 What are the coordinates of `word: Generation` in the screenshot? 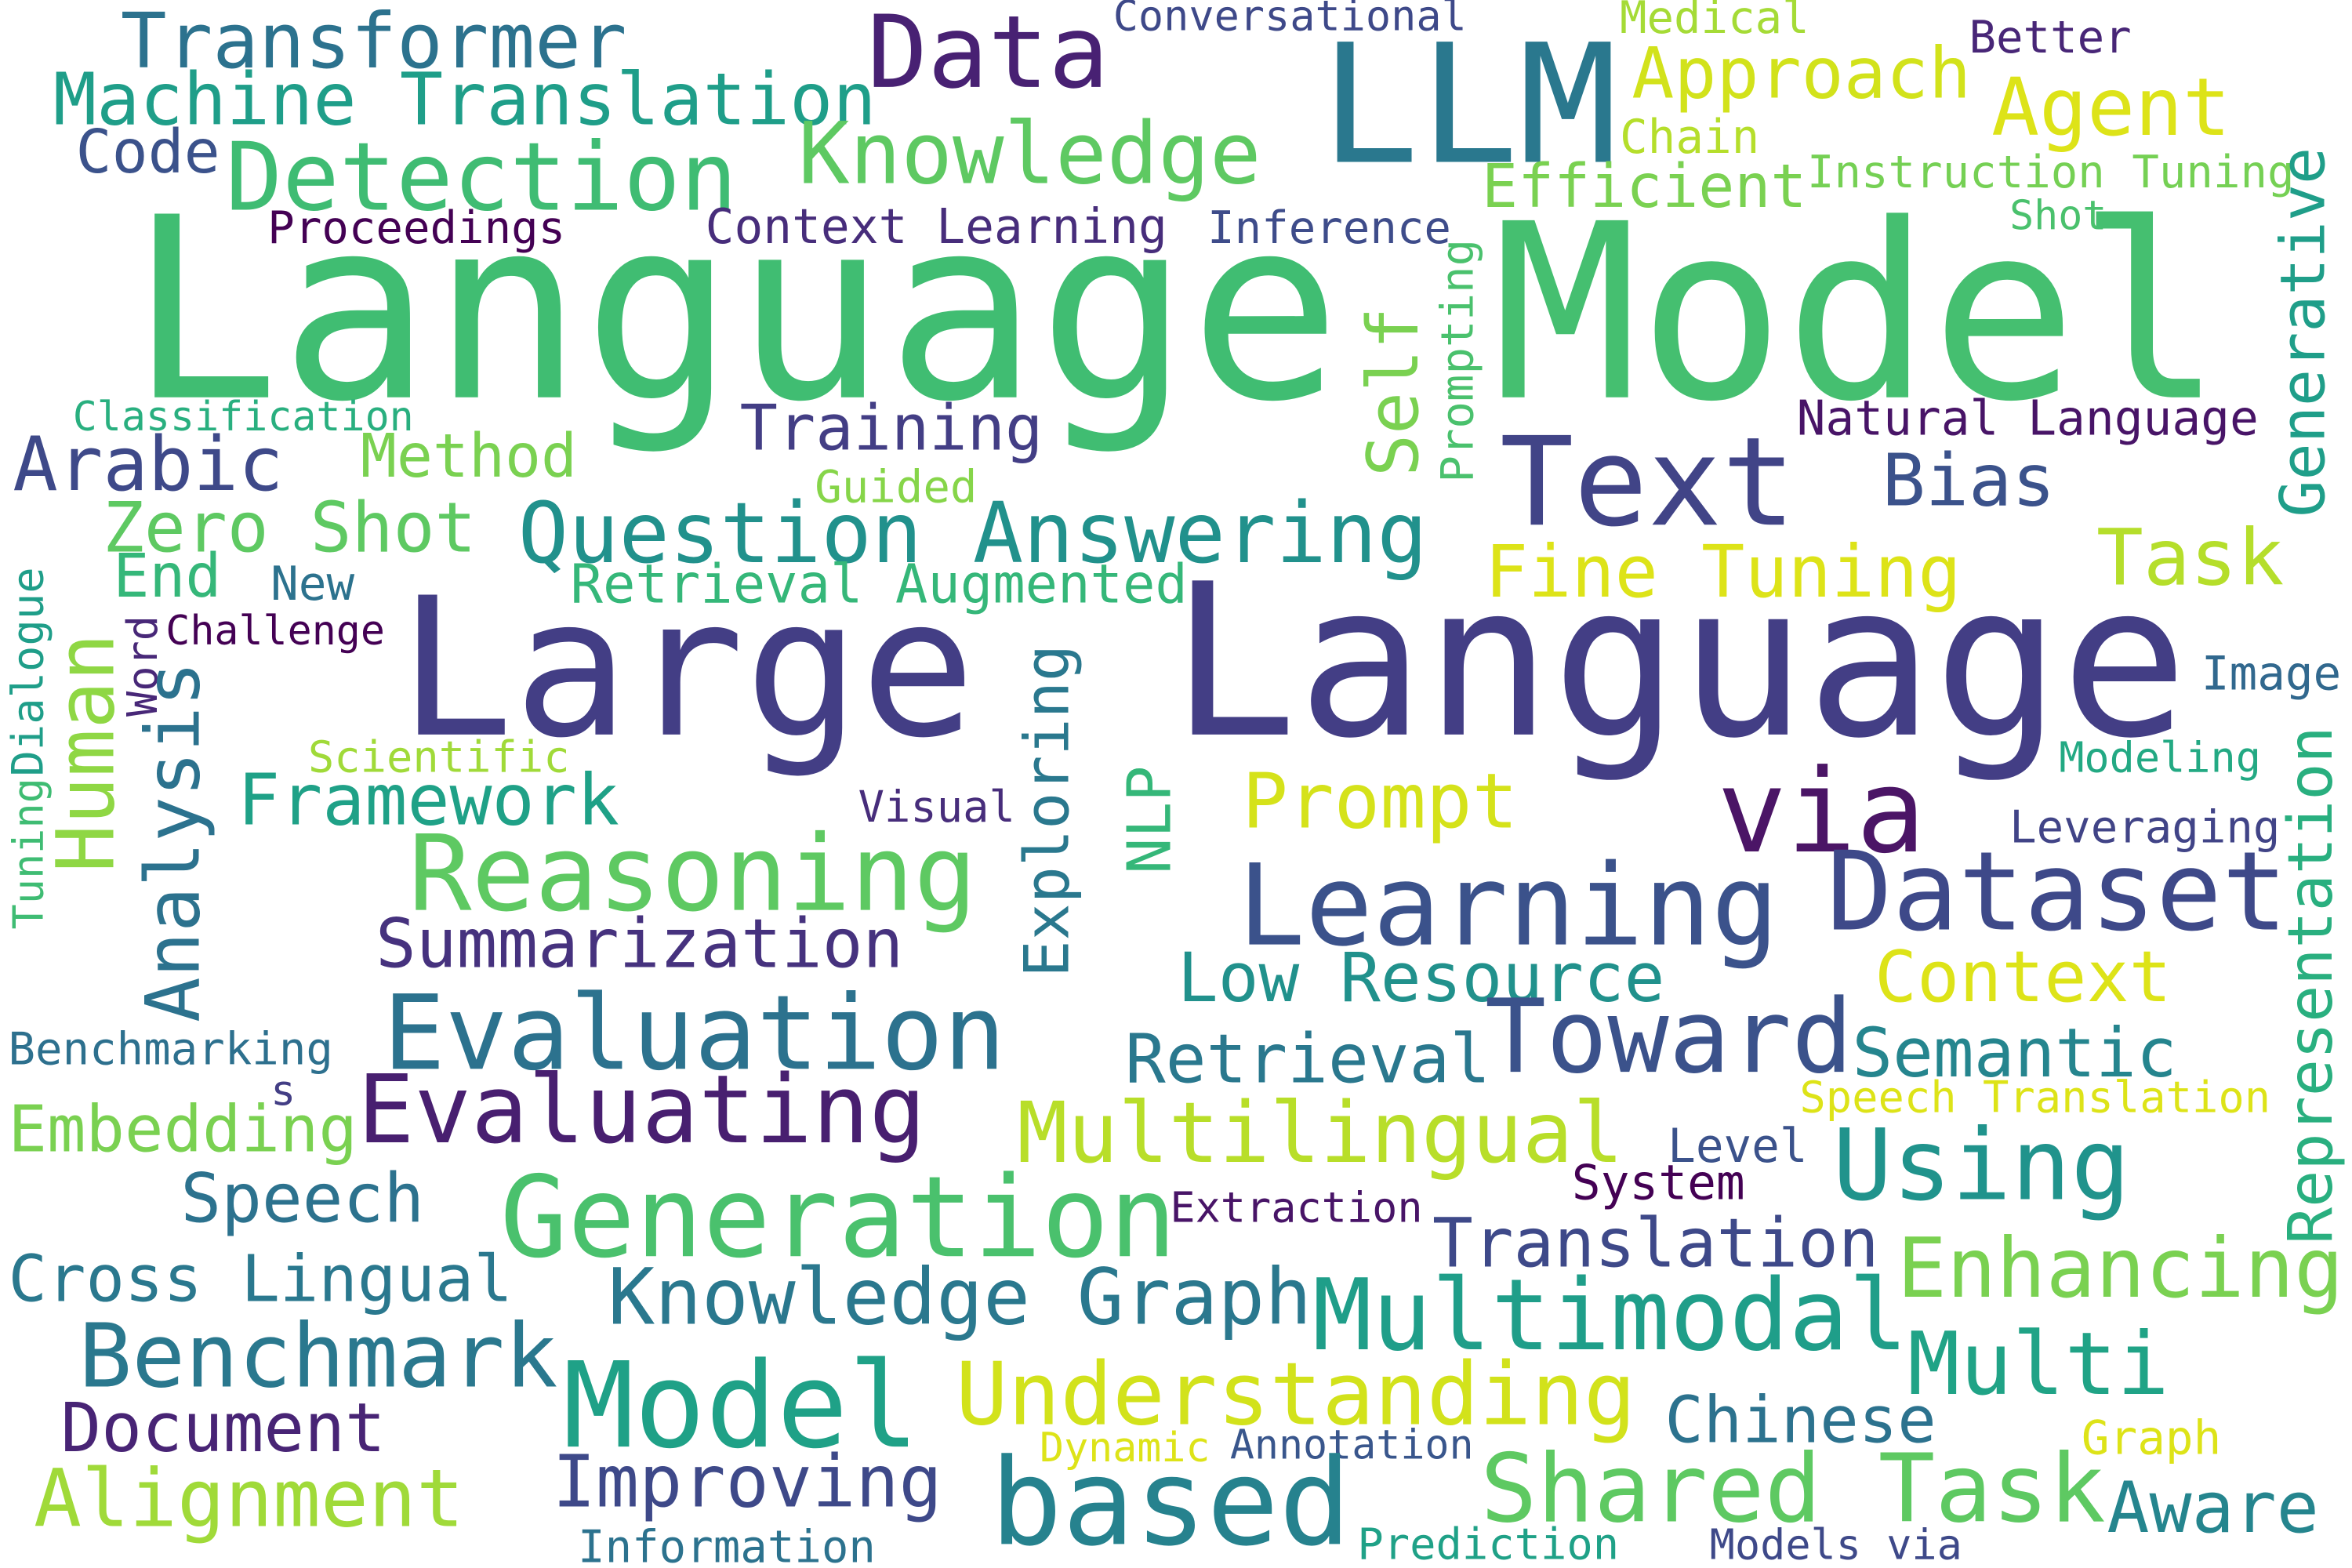 It's located at (838, 1217).